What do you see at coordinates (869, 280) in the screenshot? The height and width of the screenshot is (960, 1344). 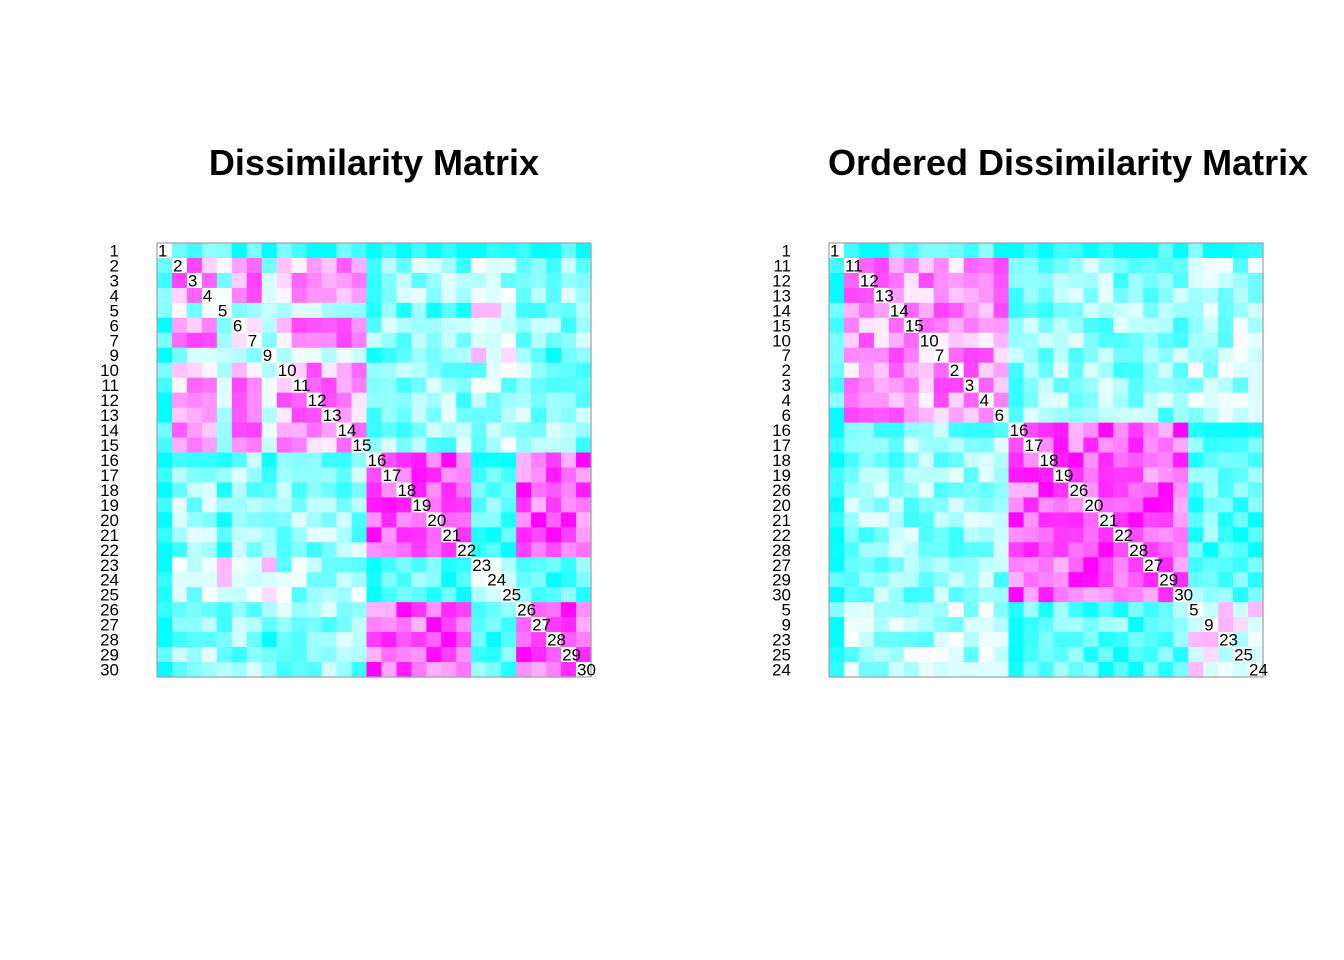 I see `diagonal-label: 12` at bounding box center [869, 280].